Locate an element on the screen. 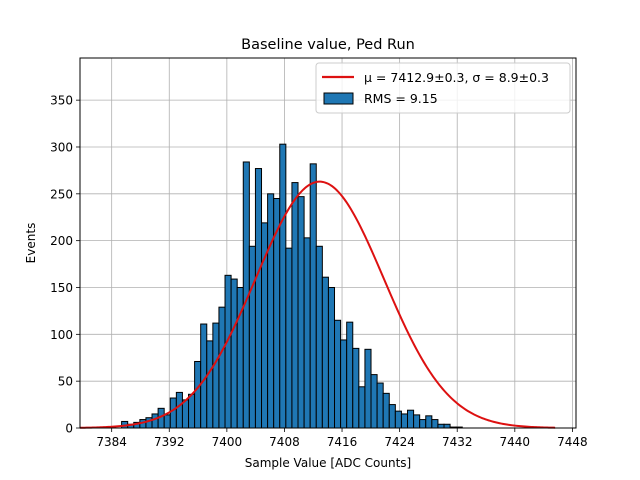 This screenshot has height=480, width=640. y-tick-label: 300 is located at coordinates (61, 147).